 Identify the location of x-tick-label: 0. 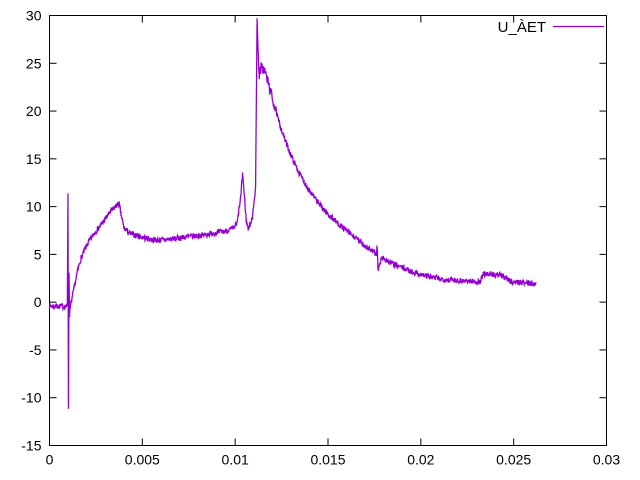
(50, 460).